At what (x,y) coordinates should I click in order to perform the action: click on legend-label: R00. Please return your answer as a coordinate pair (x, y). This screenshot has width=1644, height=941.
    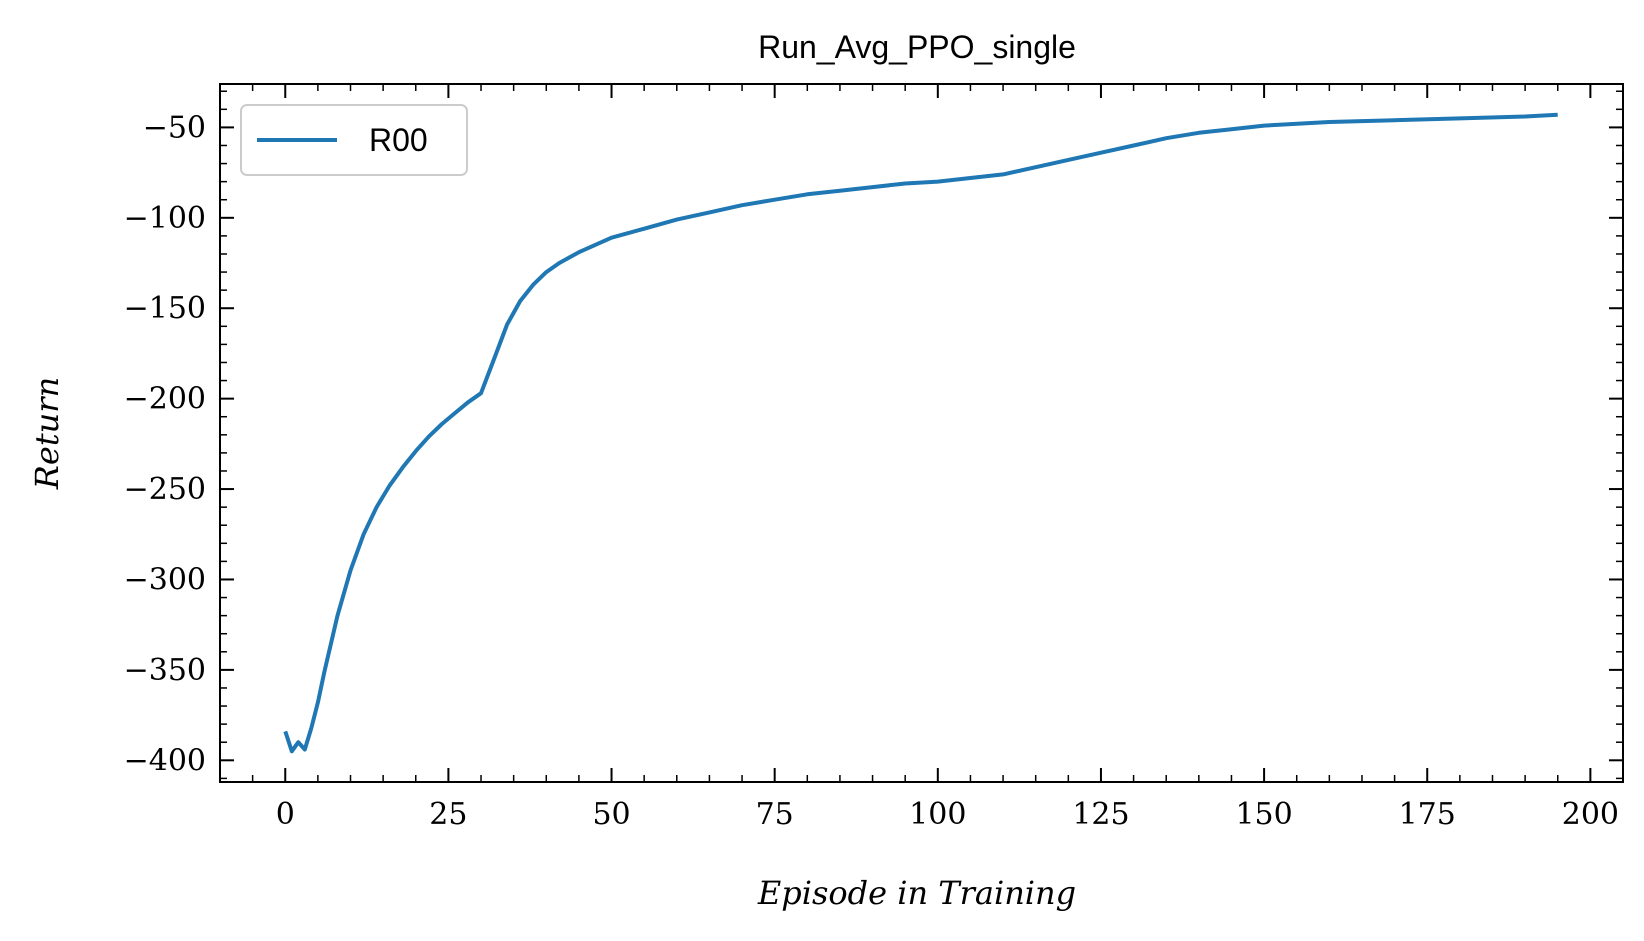
    Looking at the image, I should click on (398, 140).